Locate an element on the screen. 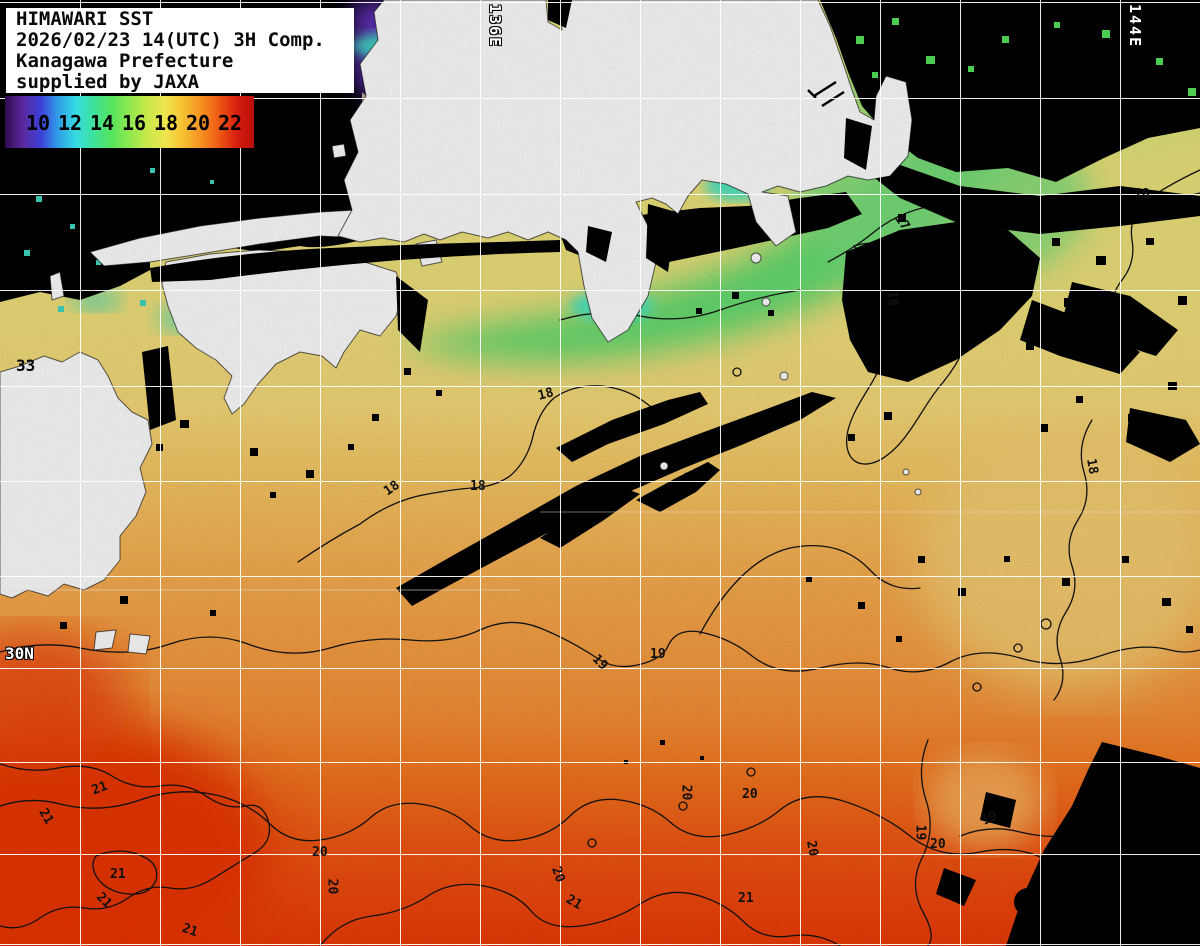 This screenshot has height=946, width=1200. colorbar-tick-label: 14 is located at coordinates (102, 123).